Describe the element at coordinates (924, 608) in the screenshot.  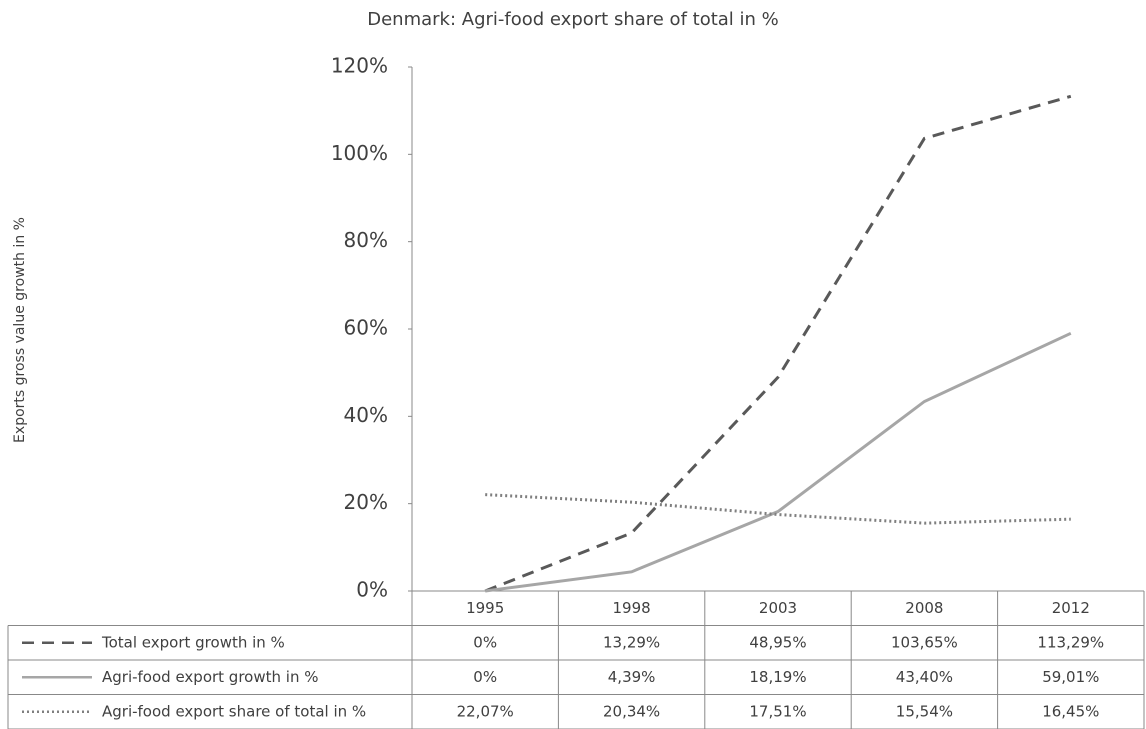
I see `x-tick-label: 2008` at that location.